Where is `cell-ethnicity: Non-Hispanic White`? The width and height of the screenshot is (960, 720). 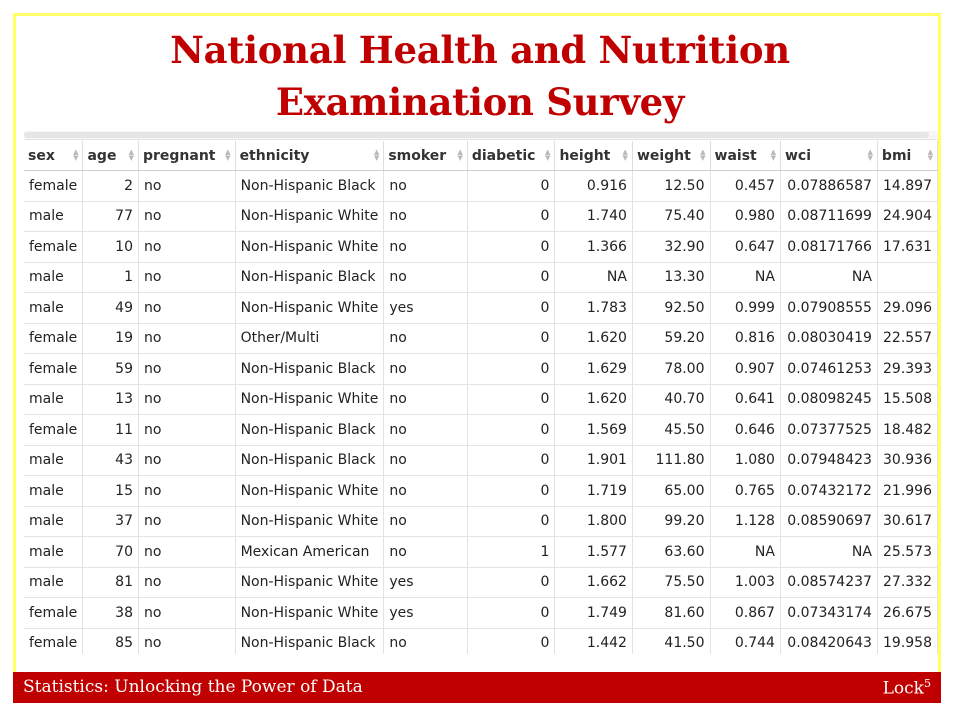
cell-ethnicity: Non-Hispanic White is located at coordinates (310, 399).